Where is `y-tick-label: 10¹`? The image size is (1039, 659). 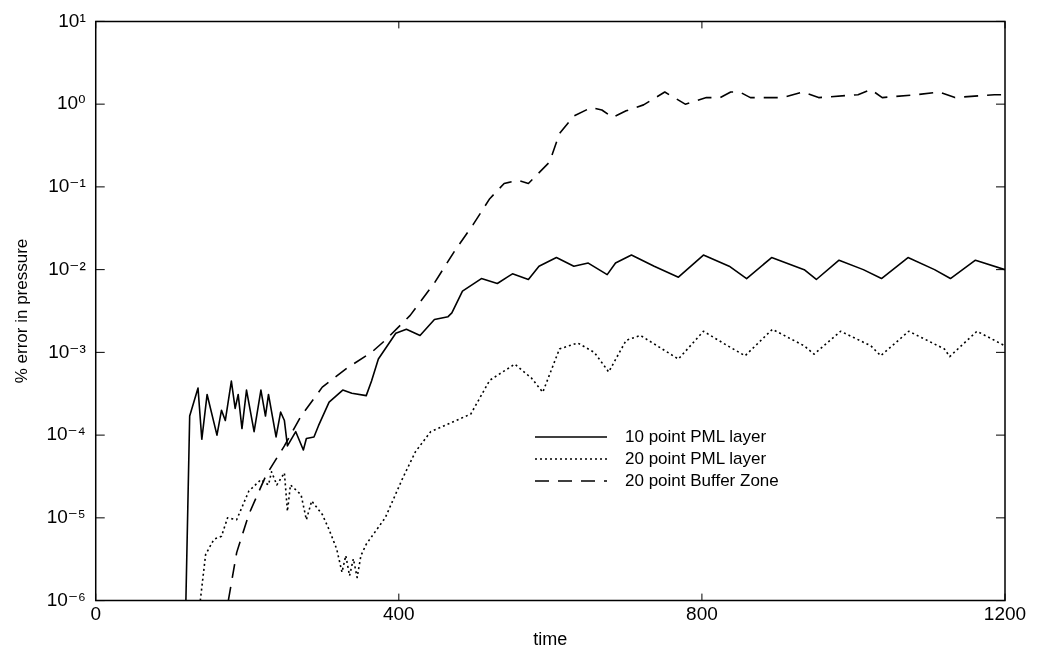 y-tick-label: 10¹ is located at coordinates (72, 20).